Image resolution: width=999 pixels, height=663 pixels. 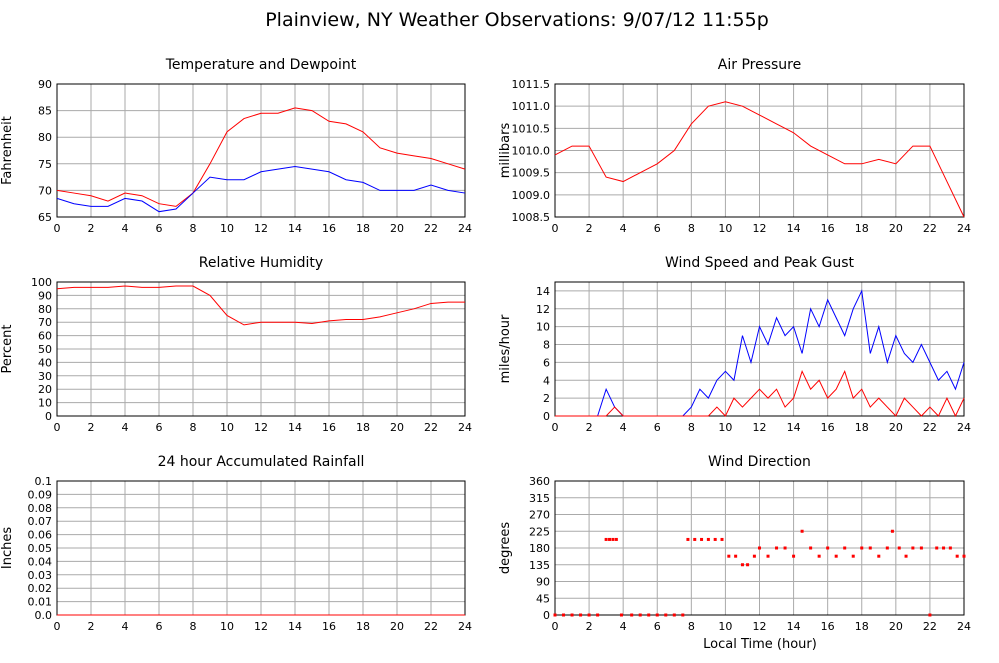 I want to click on y-tick-label: 60, so click(x=45, y=336).